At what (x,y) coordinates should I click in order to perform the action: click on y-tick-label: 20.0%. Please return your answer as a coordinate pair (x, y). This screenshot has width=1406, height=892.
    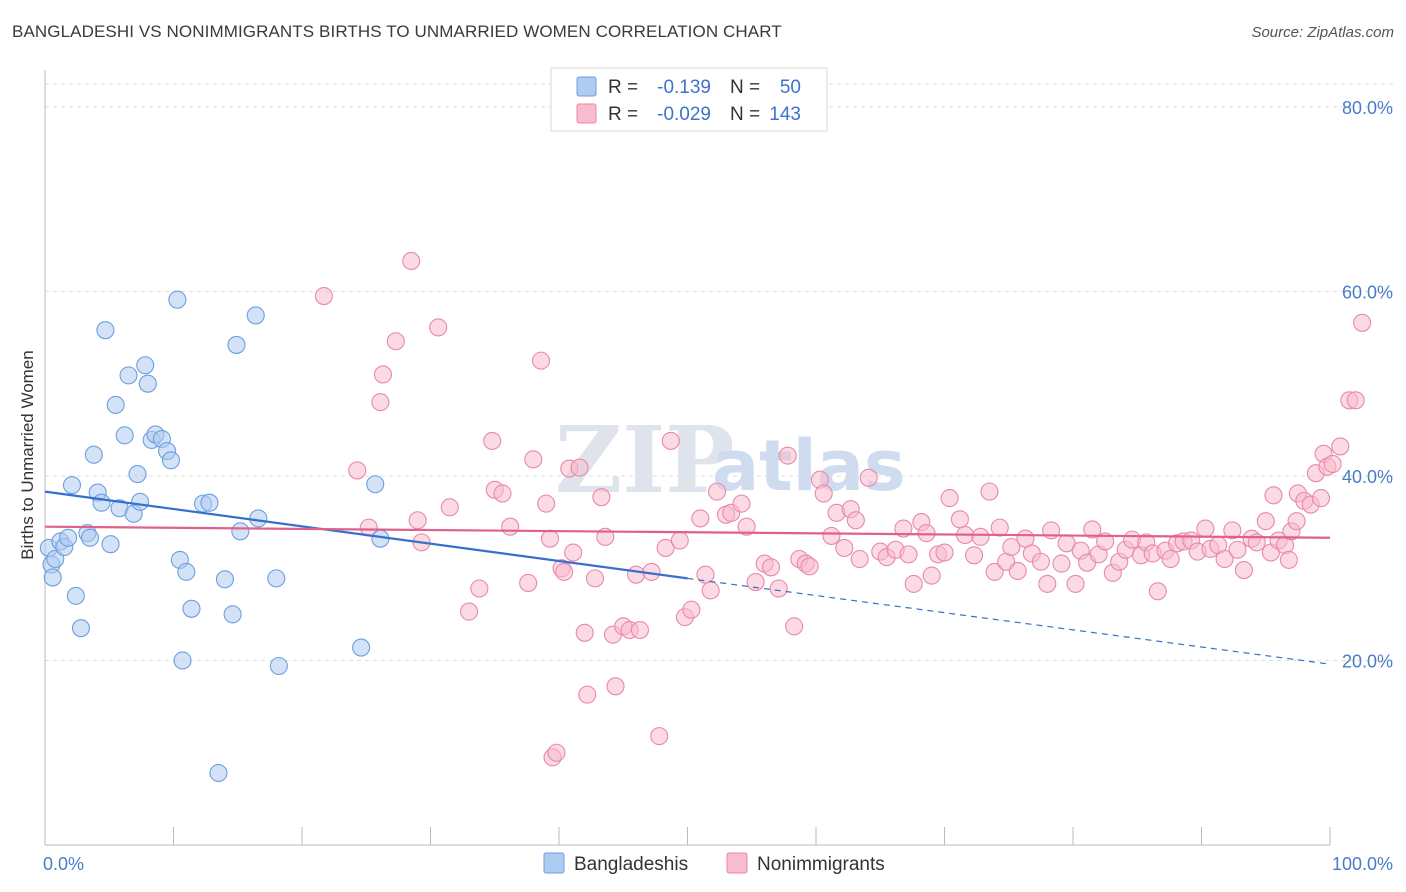
    Looking at the image, I should click on (1367, 661).